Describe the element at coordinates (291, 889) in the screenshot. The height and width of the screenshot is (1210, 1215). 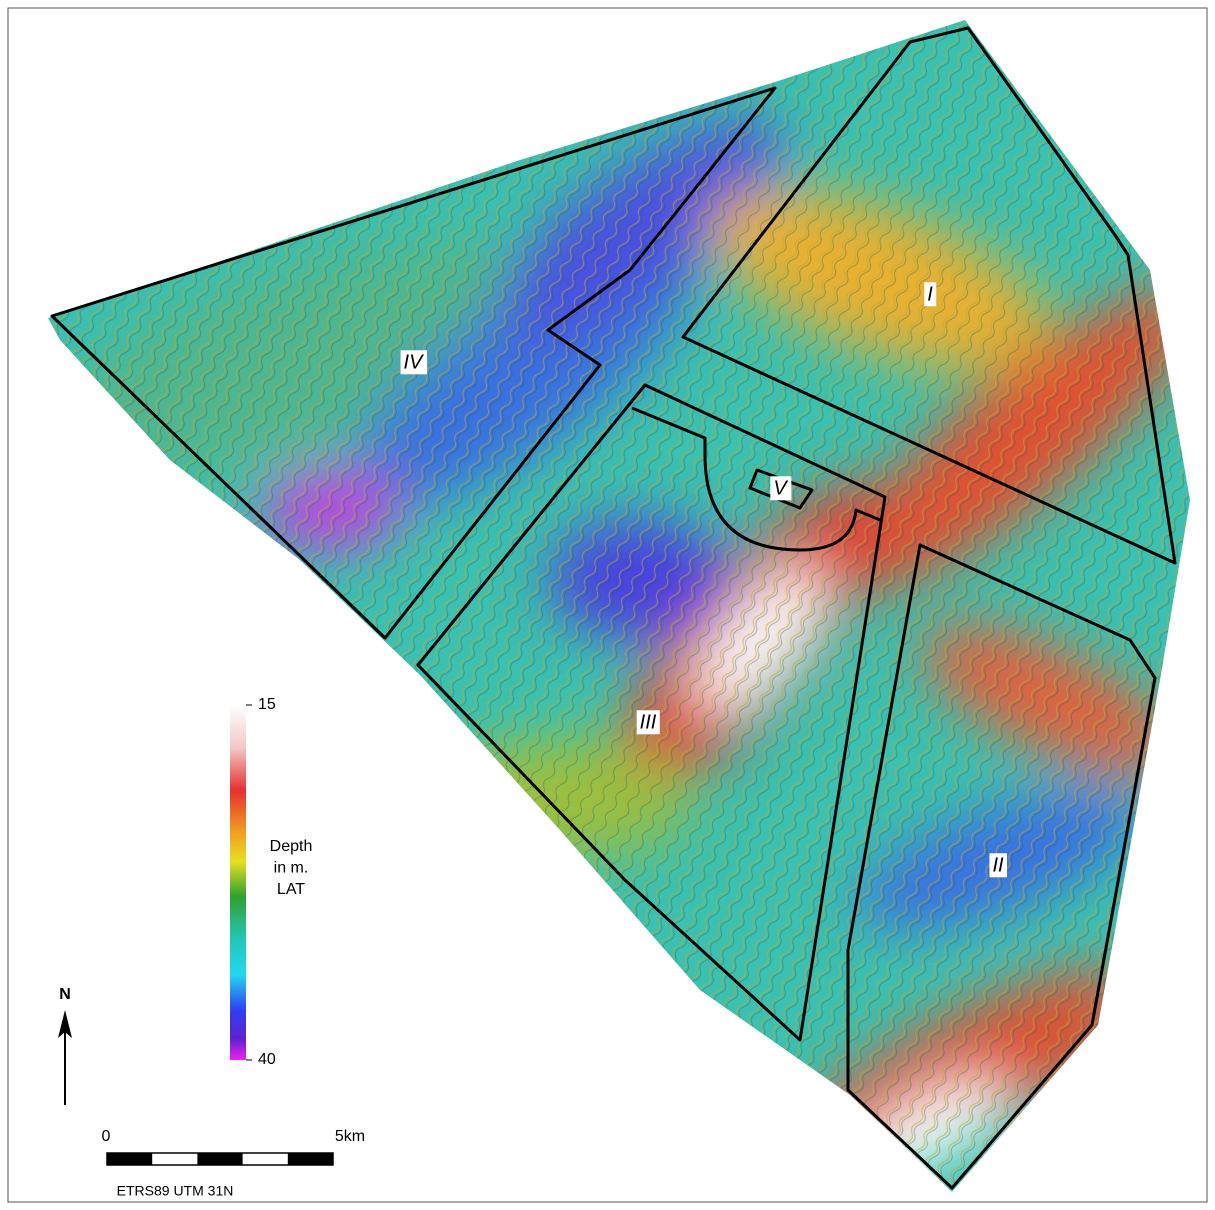
I see `legend-title: LAT` at that location.